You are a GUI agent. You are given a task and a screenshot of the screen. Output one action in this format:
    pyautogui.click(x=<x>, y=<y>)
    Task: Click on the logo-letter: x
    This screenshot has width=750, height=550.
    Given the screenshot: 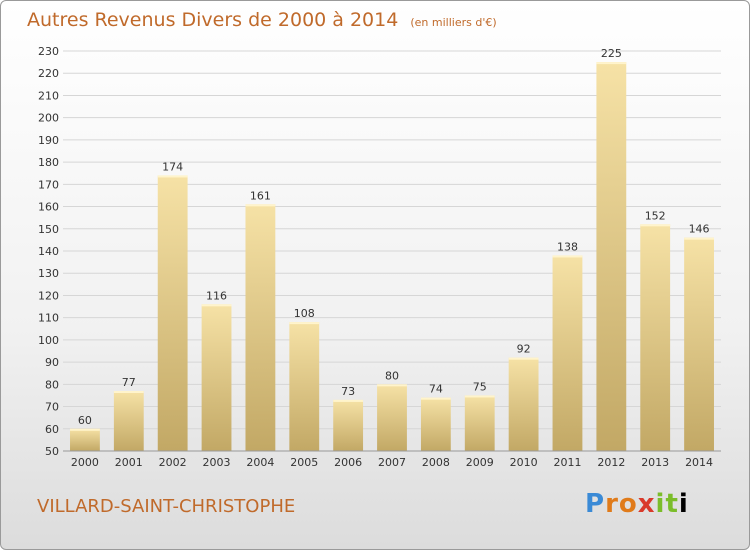 What is the action you would take?
    pyautogui.click(x=646, y=504)
    